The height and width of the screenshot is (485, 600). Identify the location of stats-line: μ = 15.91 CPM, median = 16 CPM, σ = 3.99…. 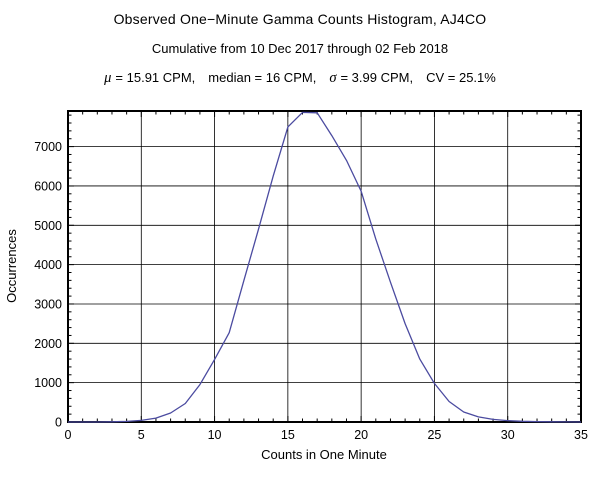
(300, 78).